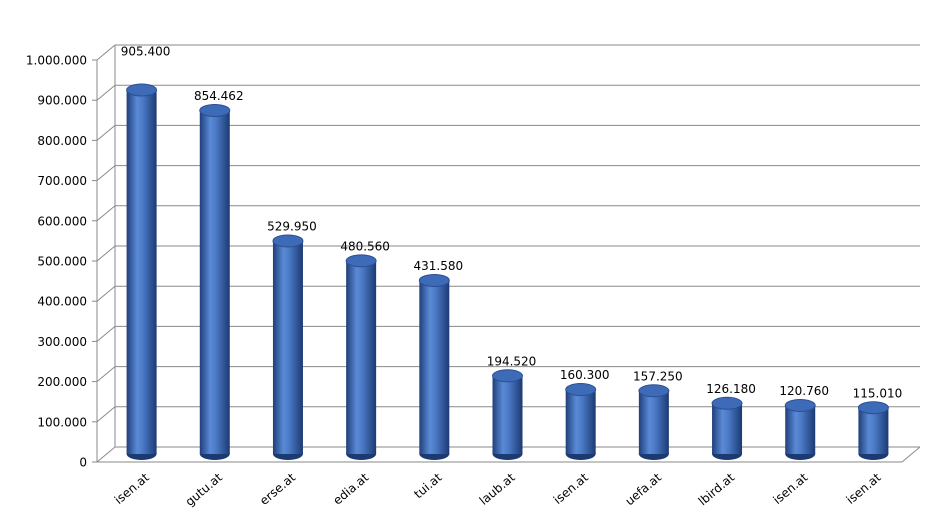 The image size is (950, 511). I want to click on data-label: 529.950, so click(292, 226).